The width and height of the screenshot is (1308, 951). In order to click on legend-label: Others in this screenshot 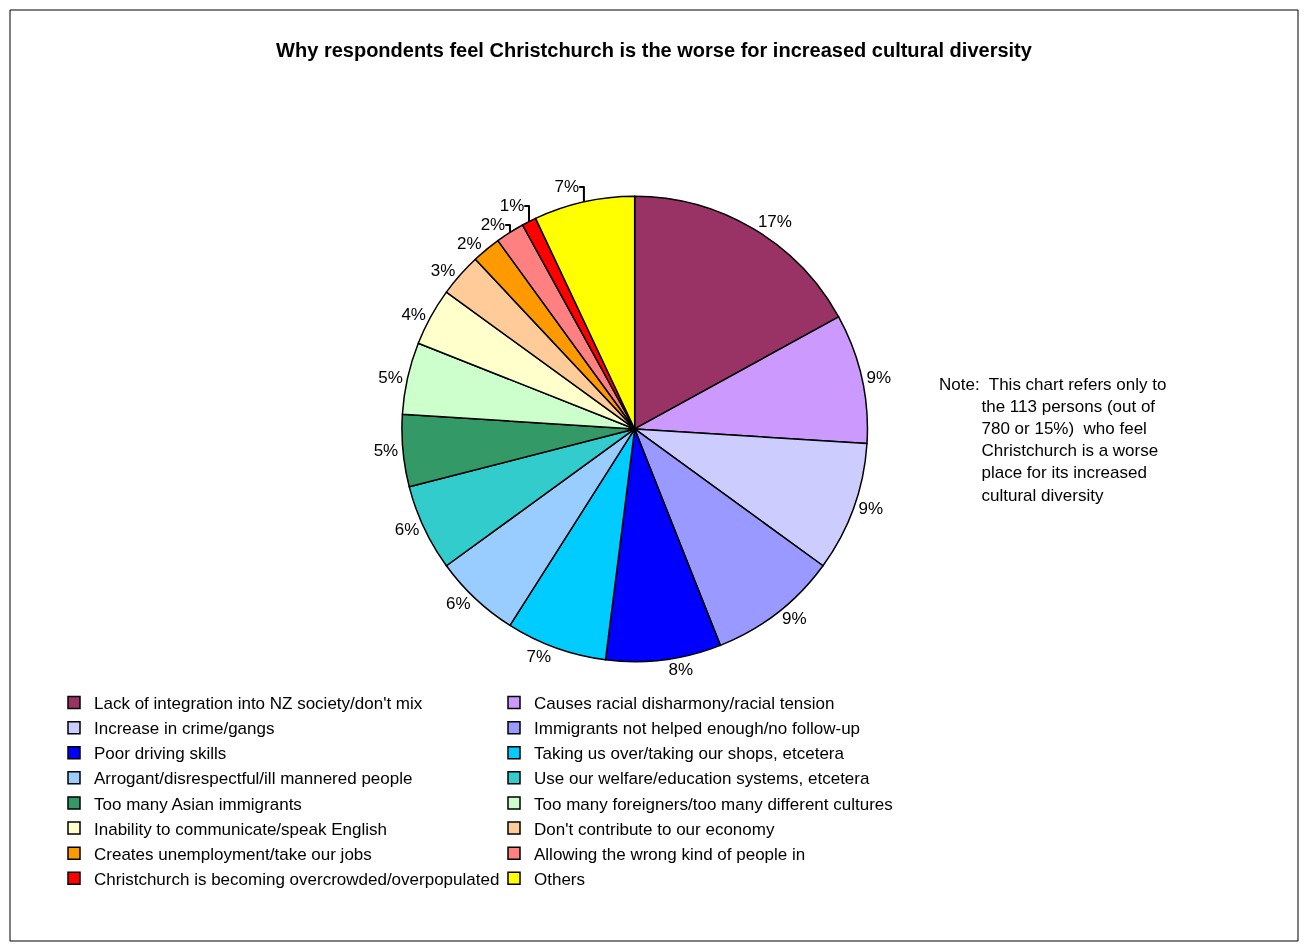, I will do `click(560, 879)`.